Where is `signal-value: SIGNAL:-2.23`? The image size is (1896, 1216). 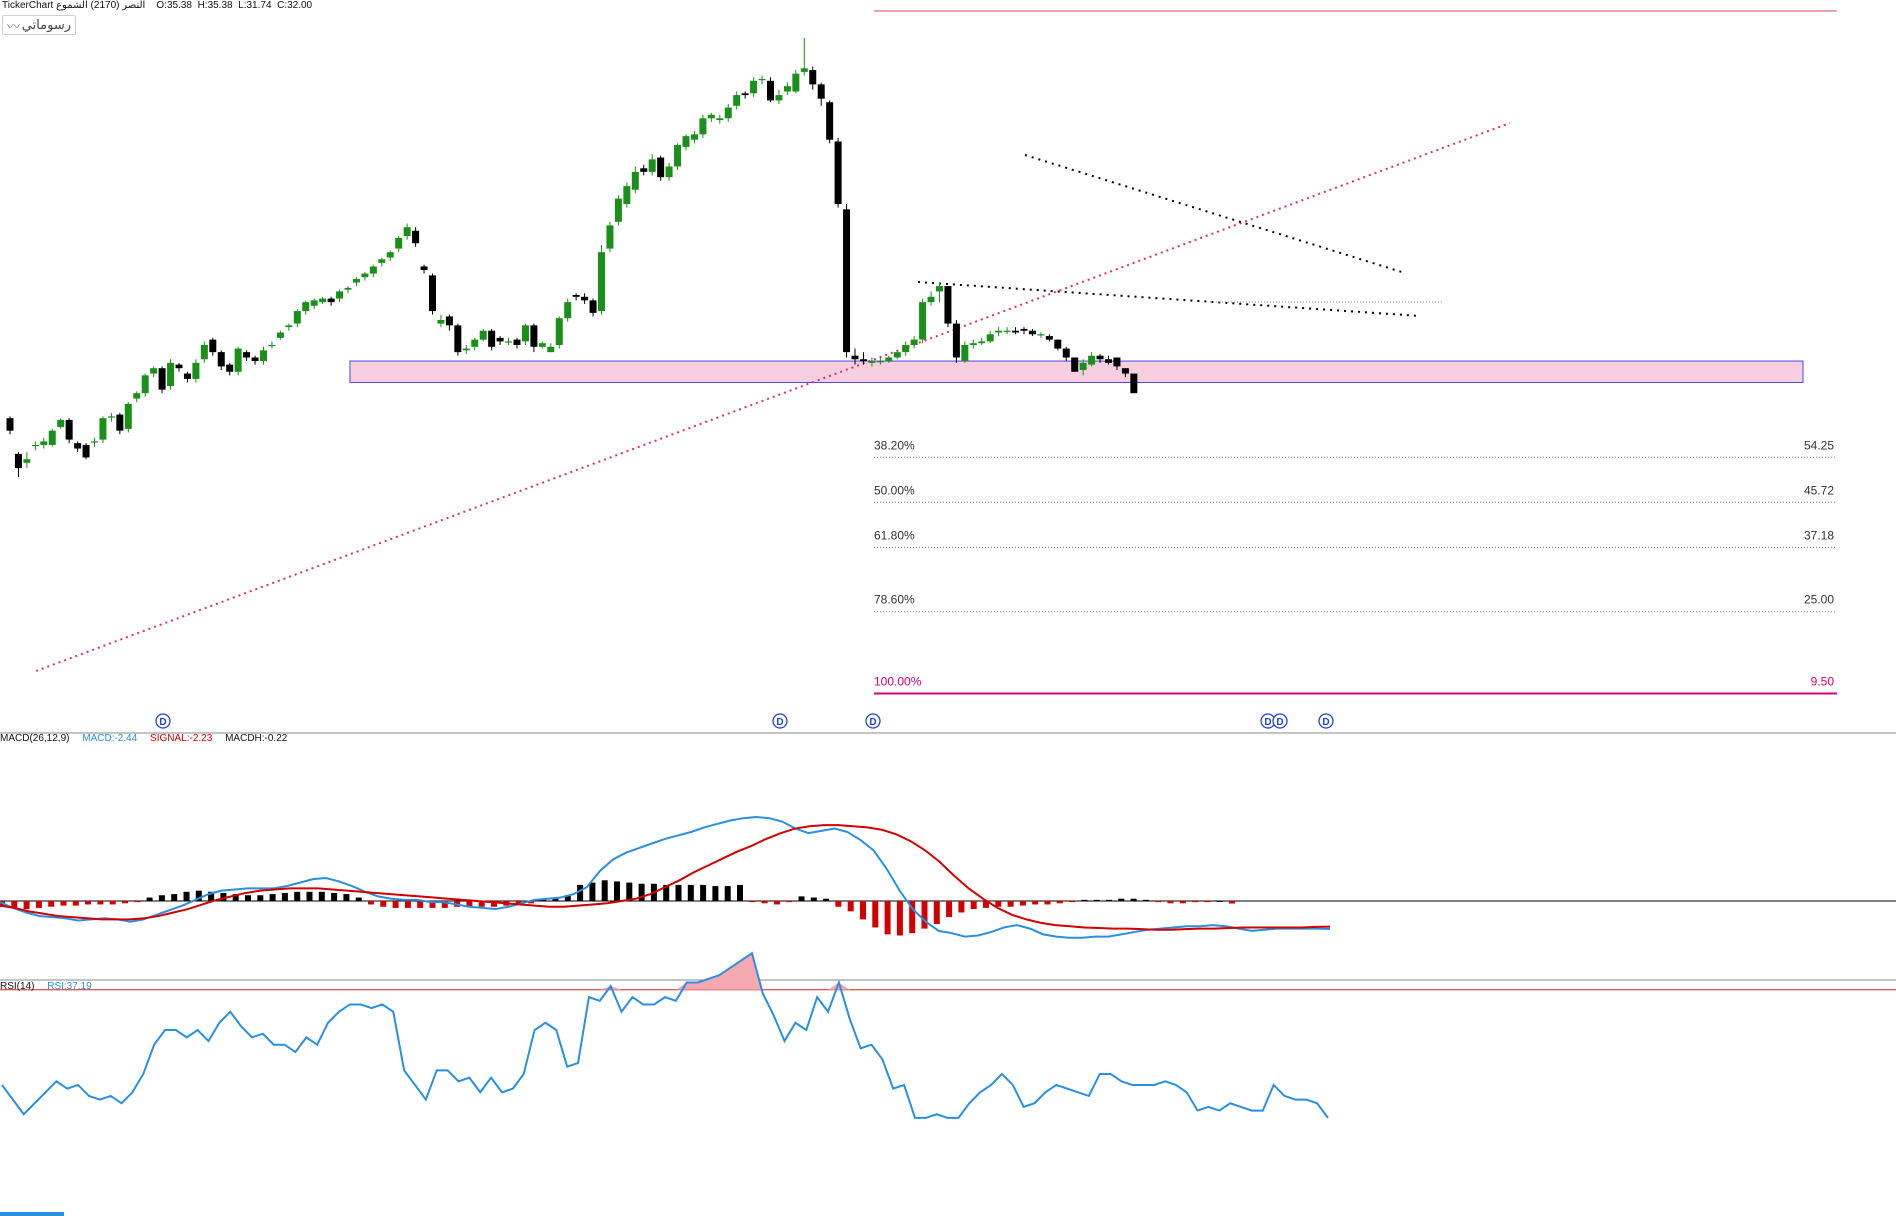
signal-value: SIGNAL:-2.23 is located at coordinates (181, 738).